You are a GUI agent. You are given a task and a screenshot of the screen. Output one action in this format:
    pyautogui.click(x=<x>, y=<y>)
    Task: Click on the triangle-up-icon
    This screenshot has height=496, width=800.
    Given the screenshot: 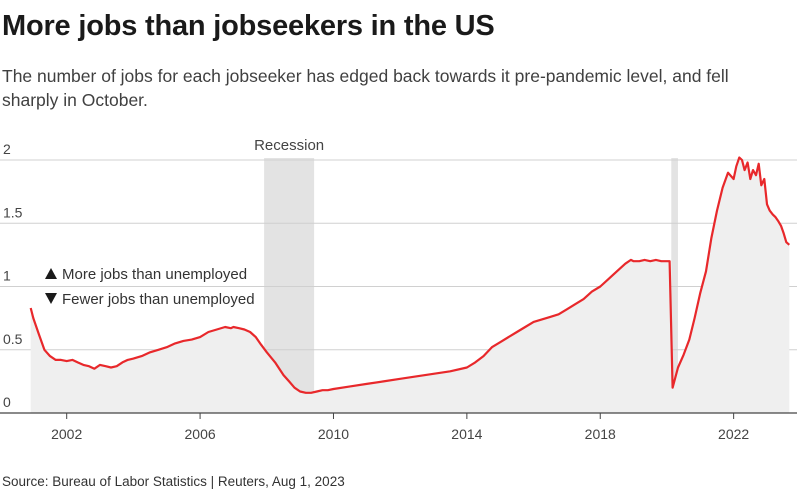 What is the action you would take?
    pyautogui.click(x=51, y=273)
    